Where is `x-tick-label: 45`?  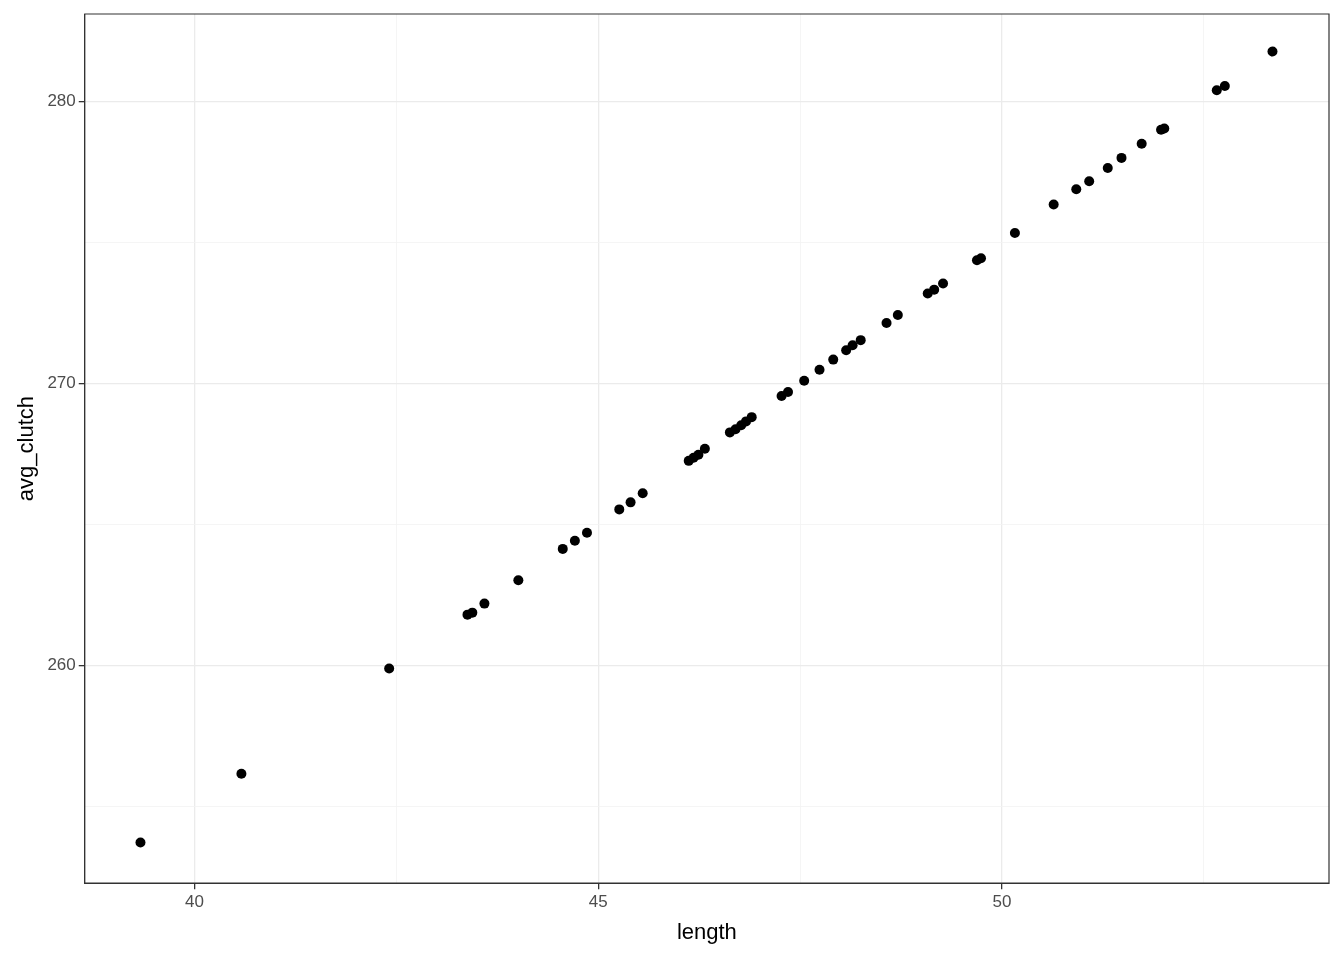 x-tick-label: 45 is located at coordinates (598, 902).